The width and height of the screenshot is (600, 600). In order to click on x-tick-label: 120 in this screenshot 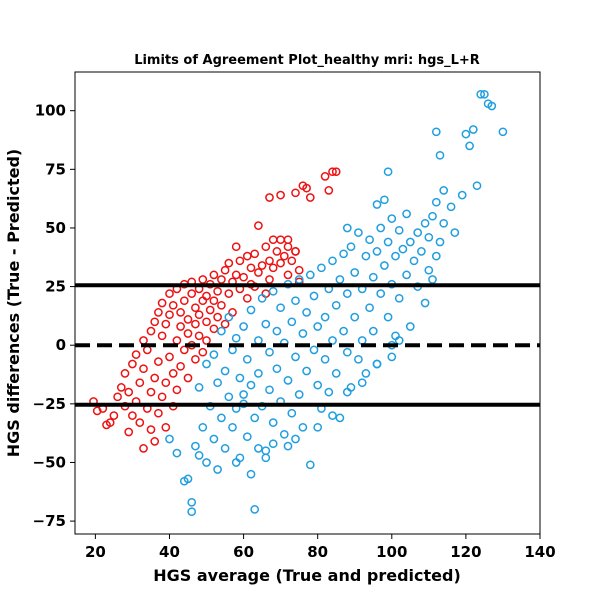, I will do `click(465, 552)`.